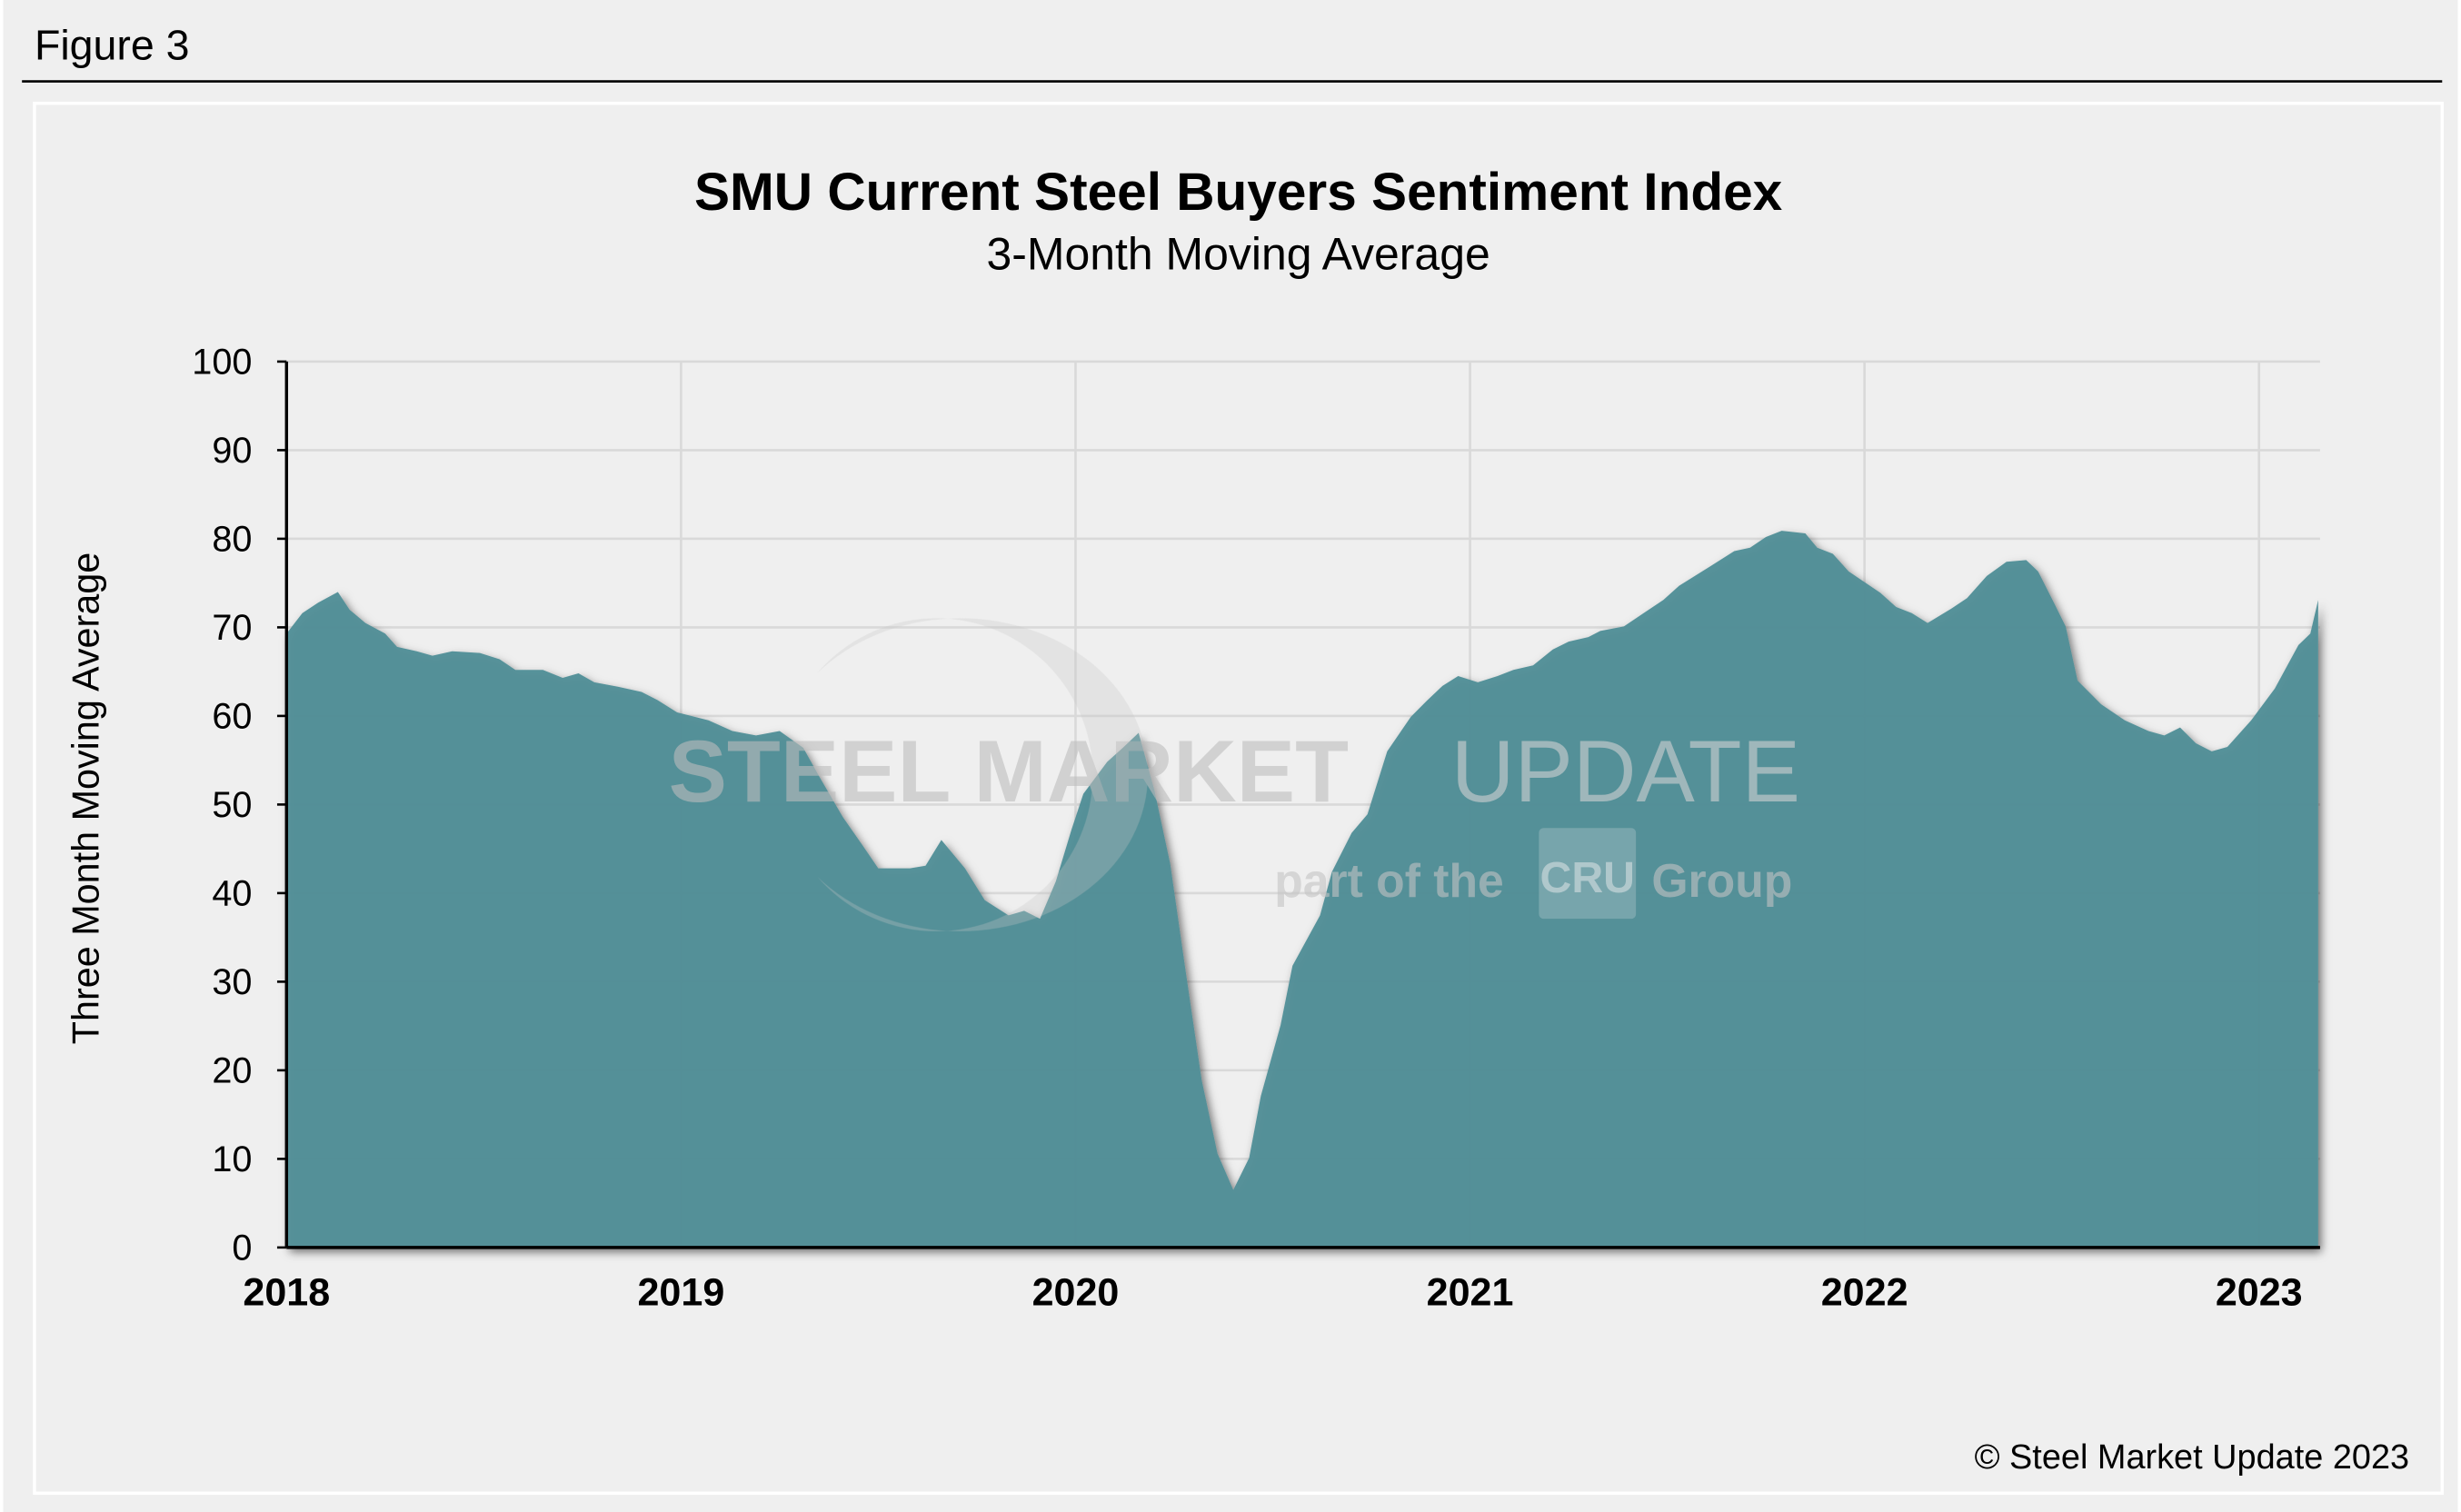 The height and width of the screenshot is (1512, 2461). Describe the element at coordinates (286, 1293) in the screenshot. I see `x-tick-label: 2018` at that location.